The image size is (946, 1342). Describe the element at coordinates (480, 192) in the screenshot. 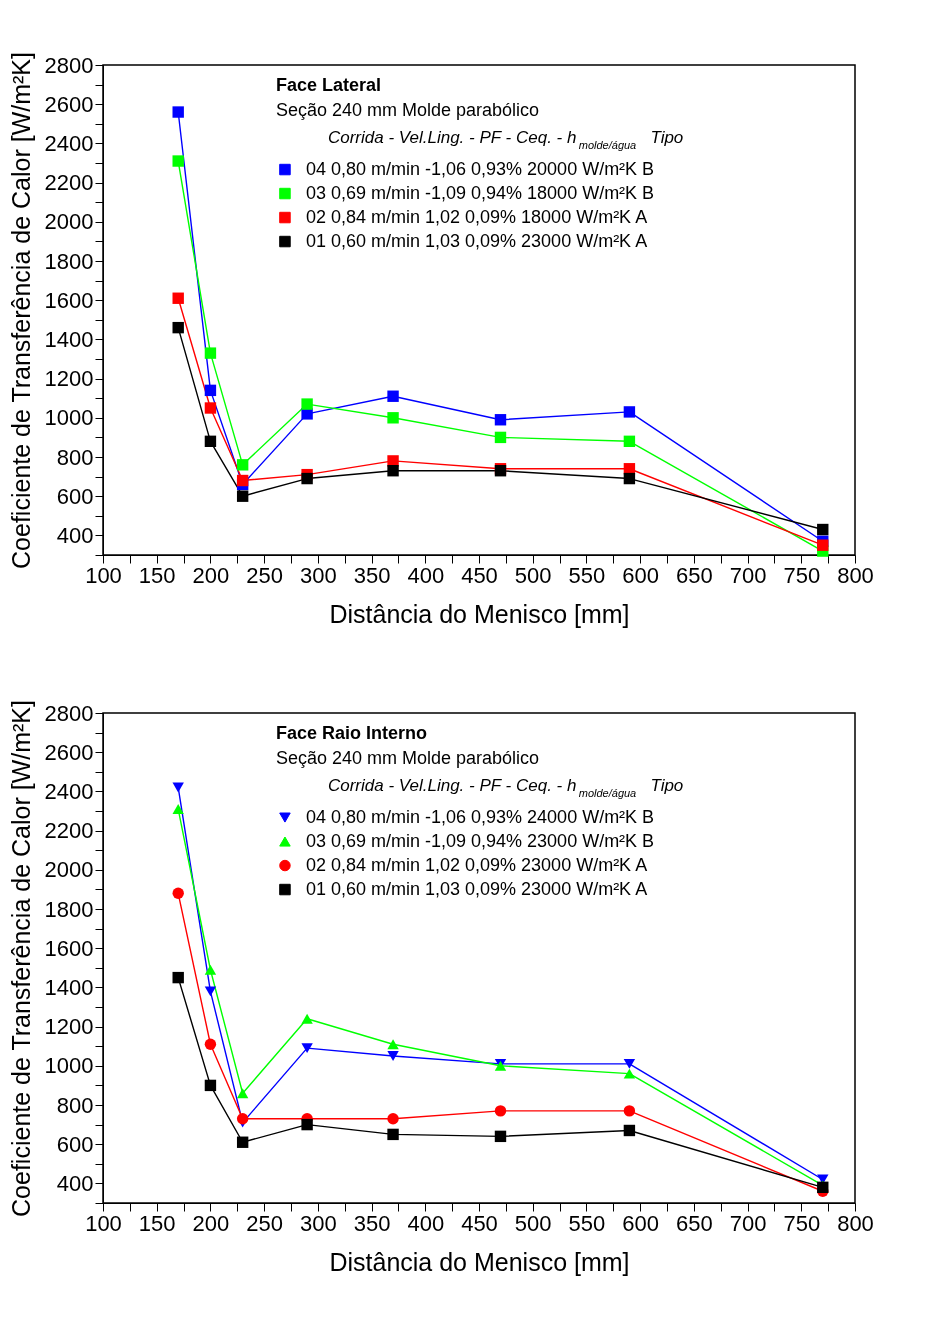

I see `legend-label: 03 0,69 m/min -1,09 0,94% 18000 W/m²K B` at that location.